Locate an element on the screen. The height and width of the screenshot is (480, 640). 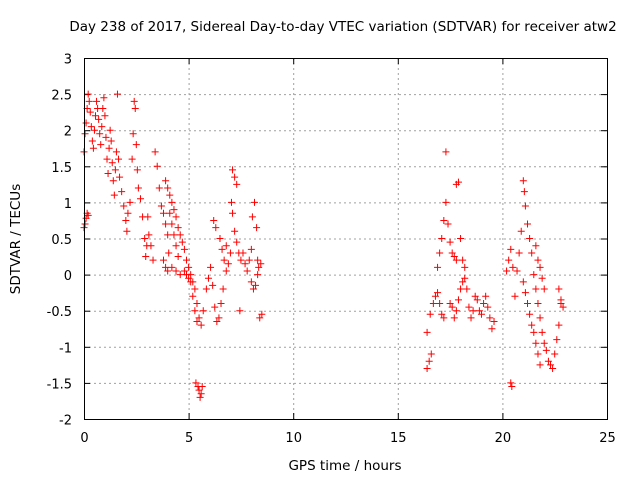
x-tick-label: 25 is located at coordinates (607, 438).